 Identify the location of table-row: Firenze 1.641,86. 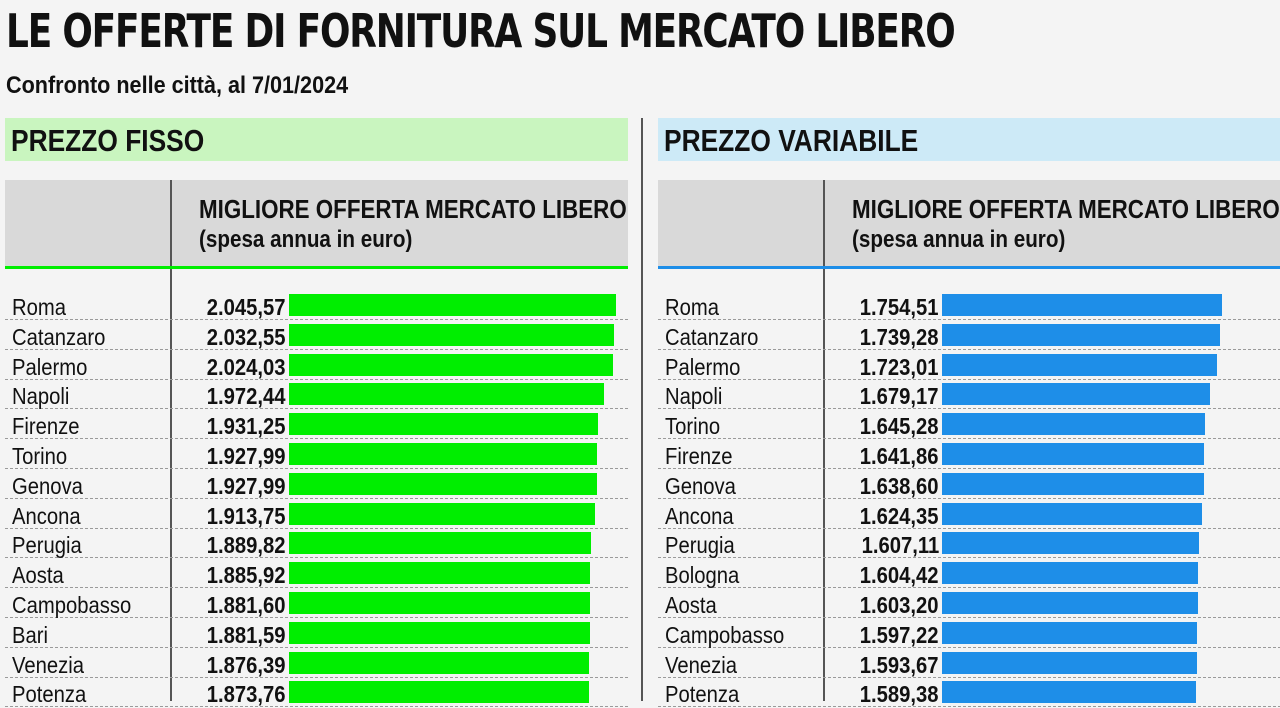
(969, 454).